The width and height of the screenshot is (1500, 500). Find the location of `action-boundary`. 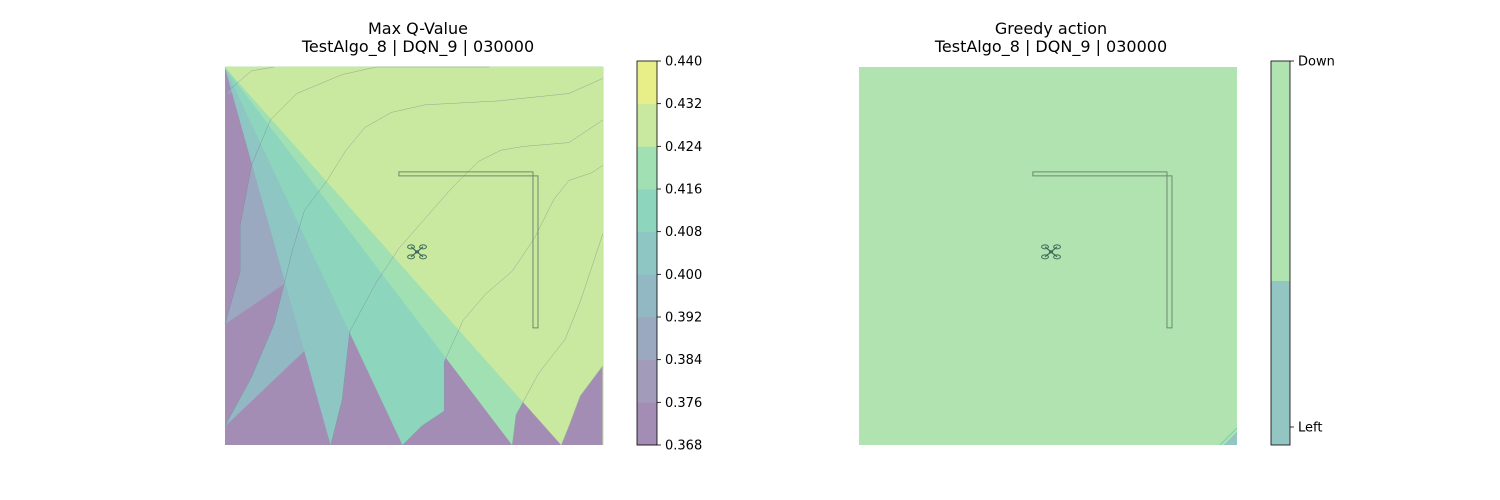

action-boundary is located at coordinates (1228, 436).